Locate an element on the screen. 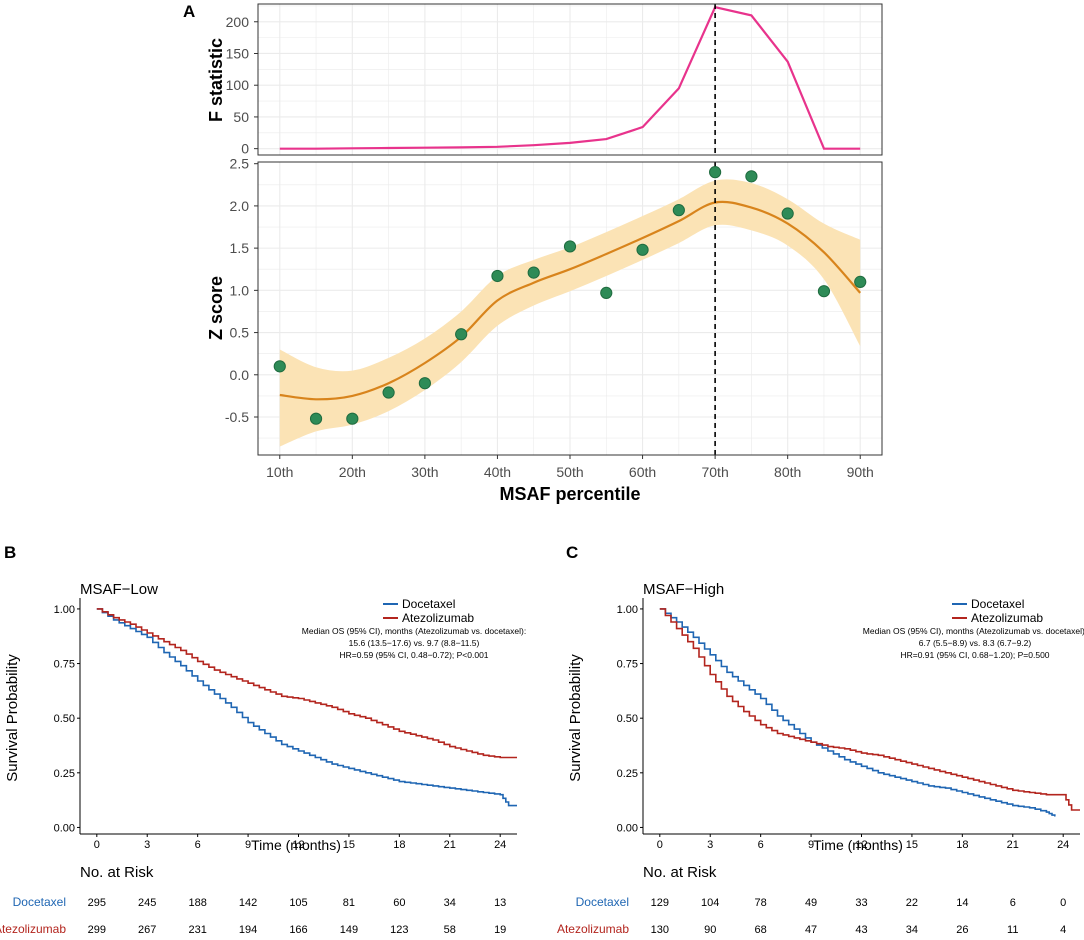 The height and width of the screenshot is (940, 1084). km-high-risk-value: 6 is located at coordinates (1013, 903).